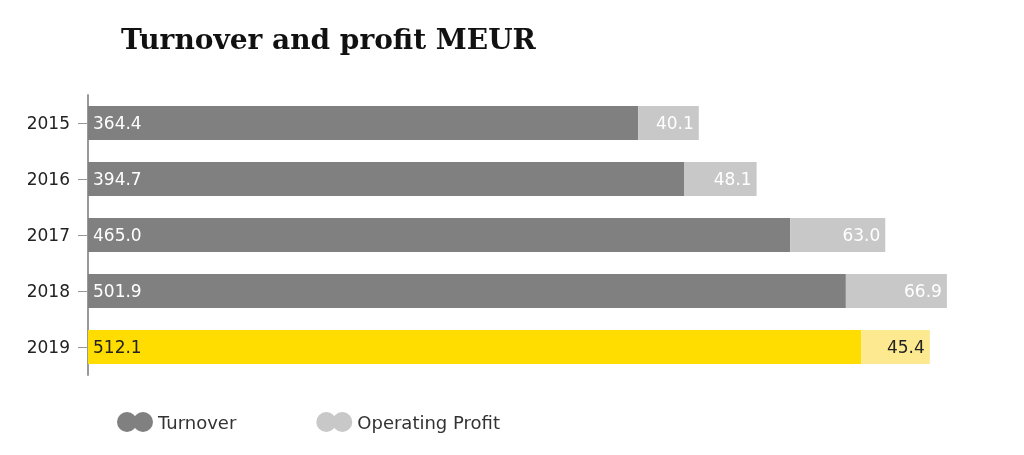  What do you see at coordinates (117, 235) in the screenshot?
I see `data-label: 465.0` at bounding box center [117, 235].